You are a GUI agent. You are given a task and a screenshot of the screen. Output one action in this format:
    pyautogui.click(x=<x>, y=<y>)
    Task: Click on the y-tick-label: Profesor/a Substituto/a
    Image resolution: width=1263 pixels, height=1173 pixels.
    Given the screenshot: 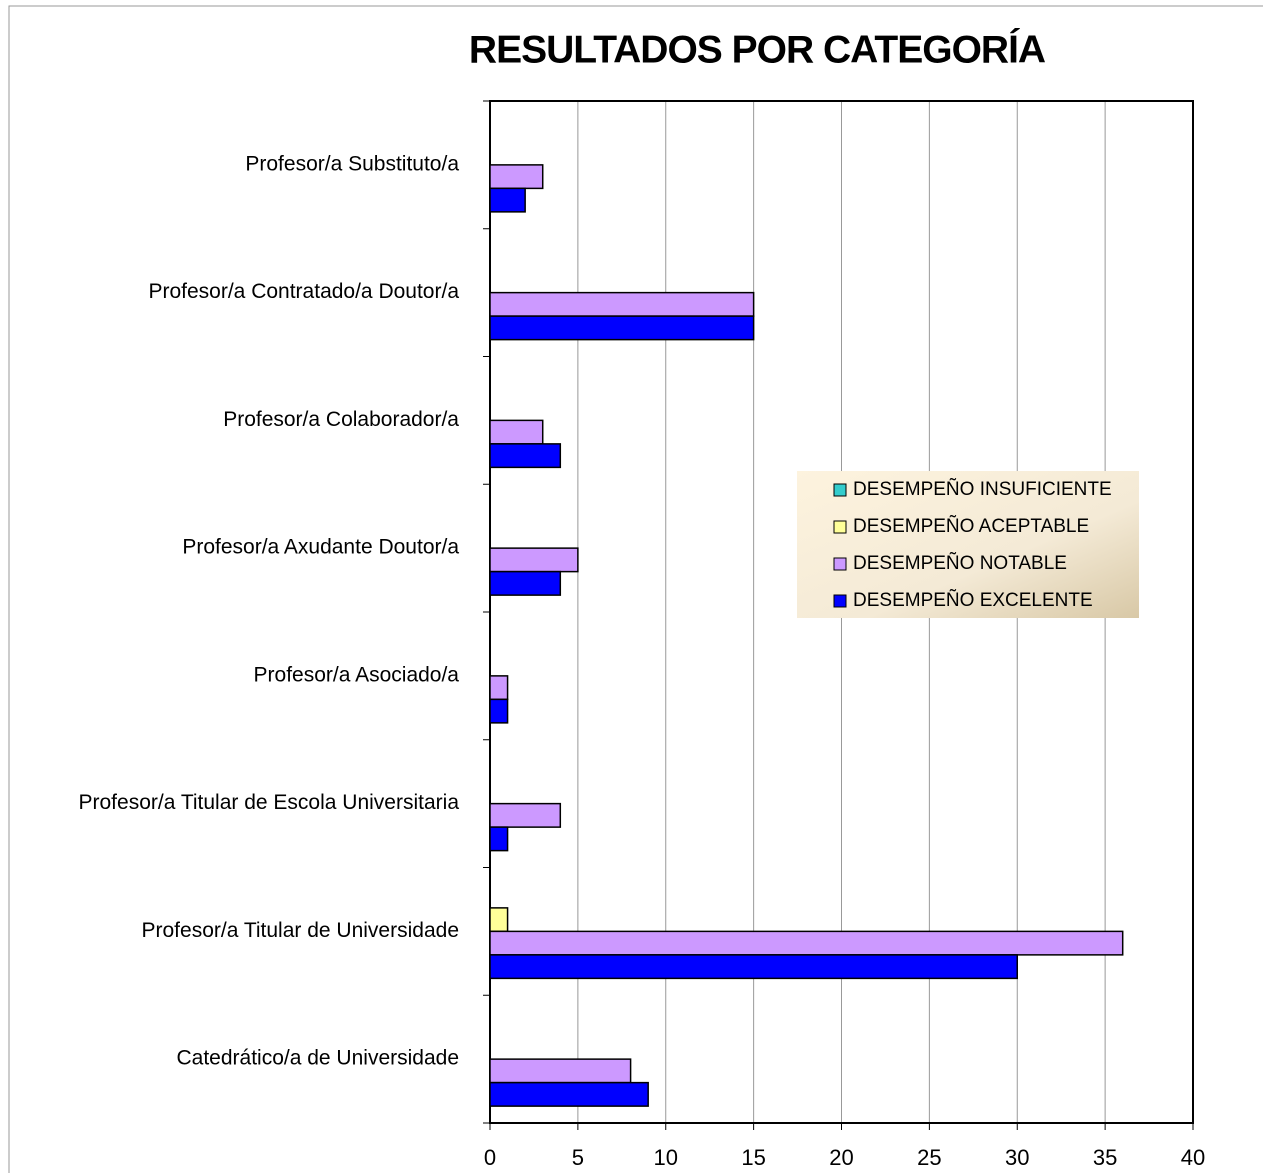 What is the action you would take?
    pyautogui.click(x=352, y=163)
    